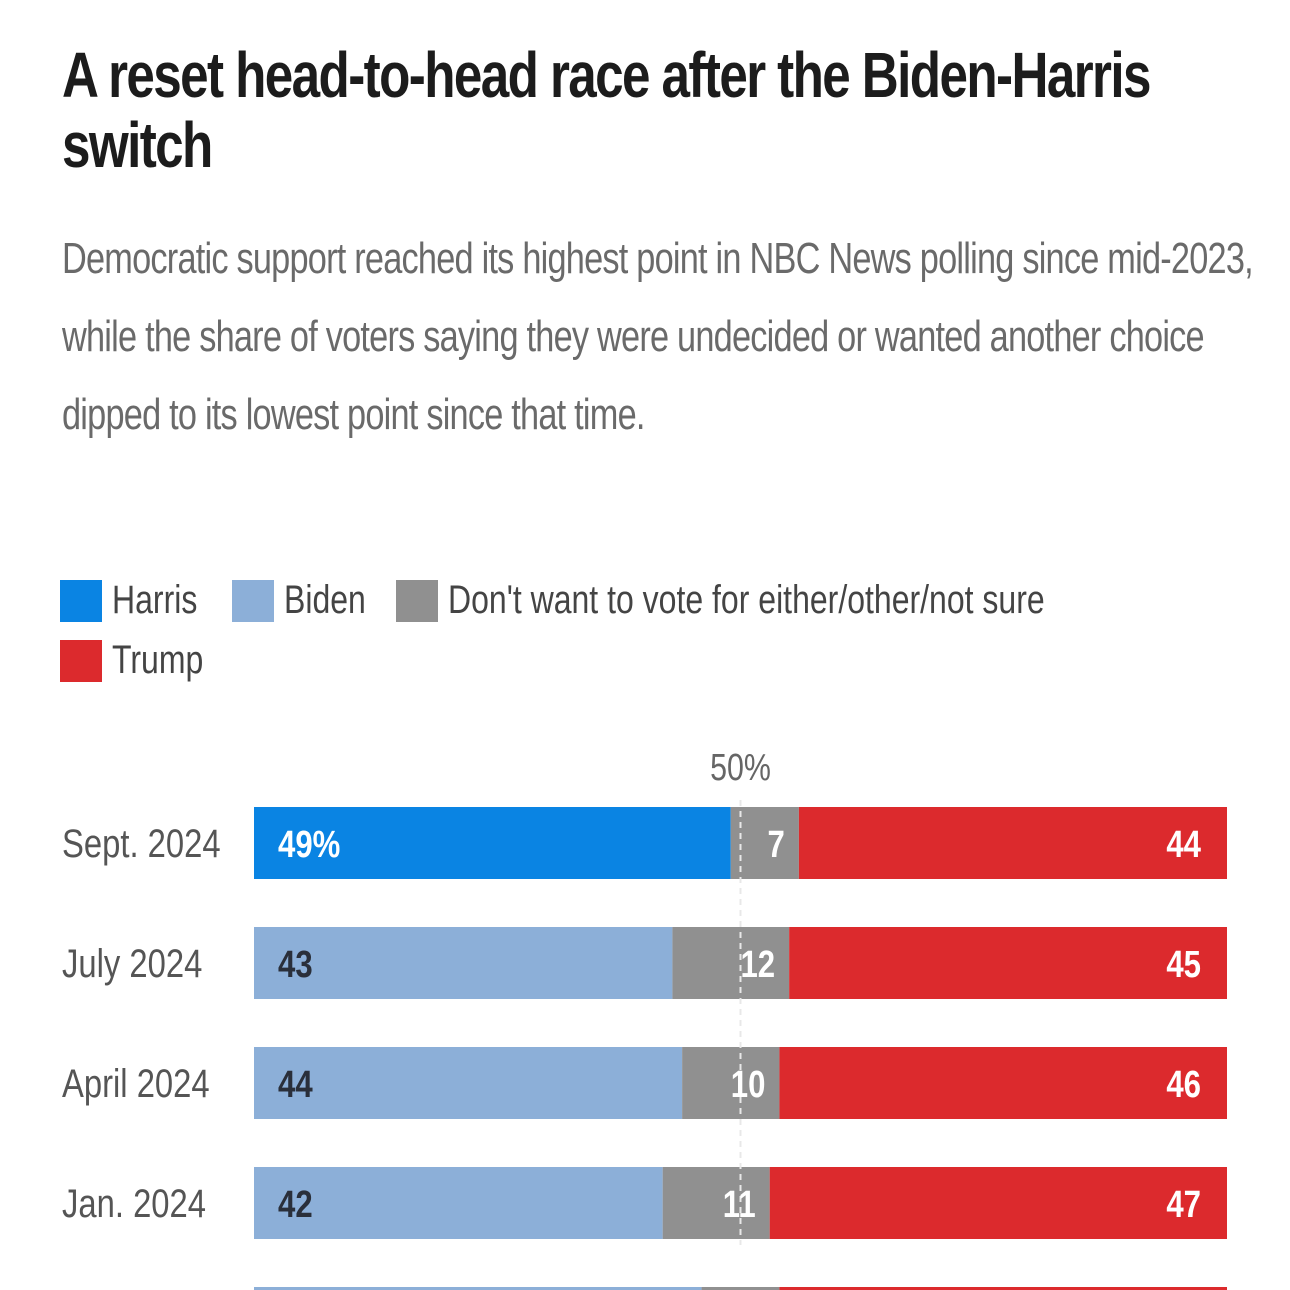 This screenshot has height=1290, width=1290. What do you see at coordinates (295, 1085) in the screenshot?
I see `data-label-0-2: 44` at bounding box center [295, 1085].